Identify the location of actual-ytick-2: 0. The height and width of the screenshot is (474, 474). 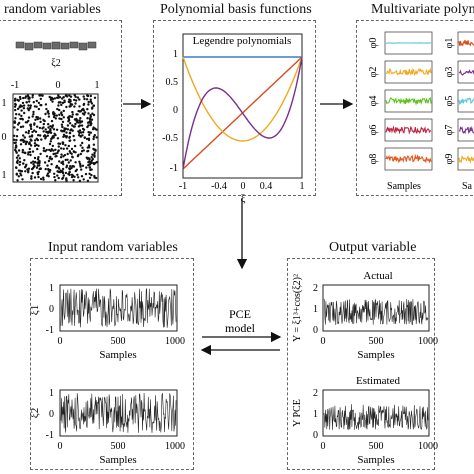
(315, 330).